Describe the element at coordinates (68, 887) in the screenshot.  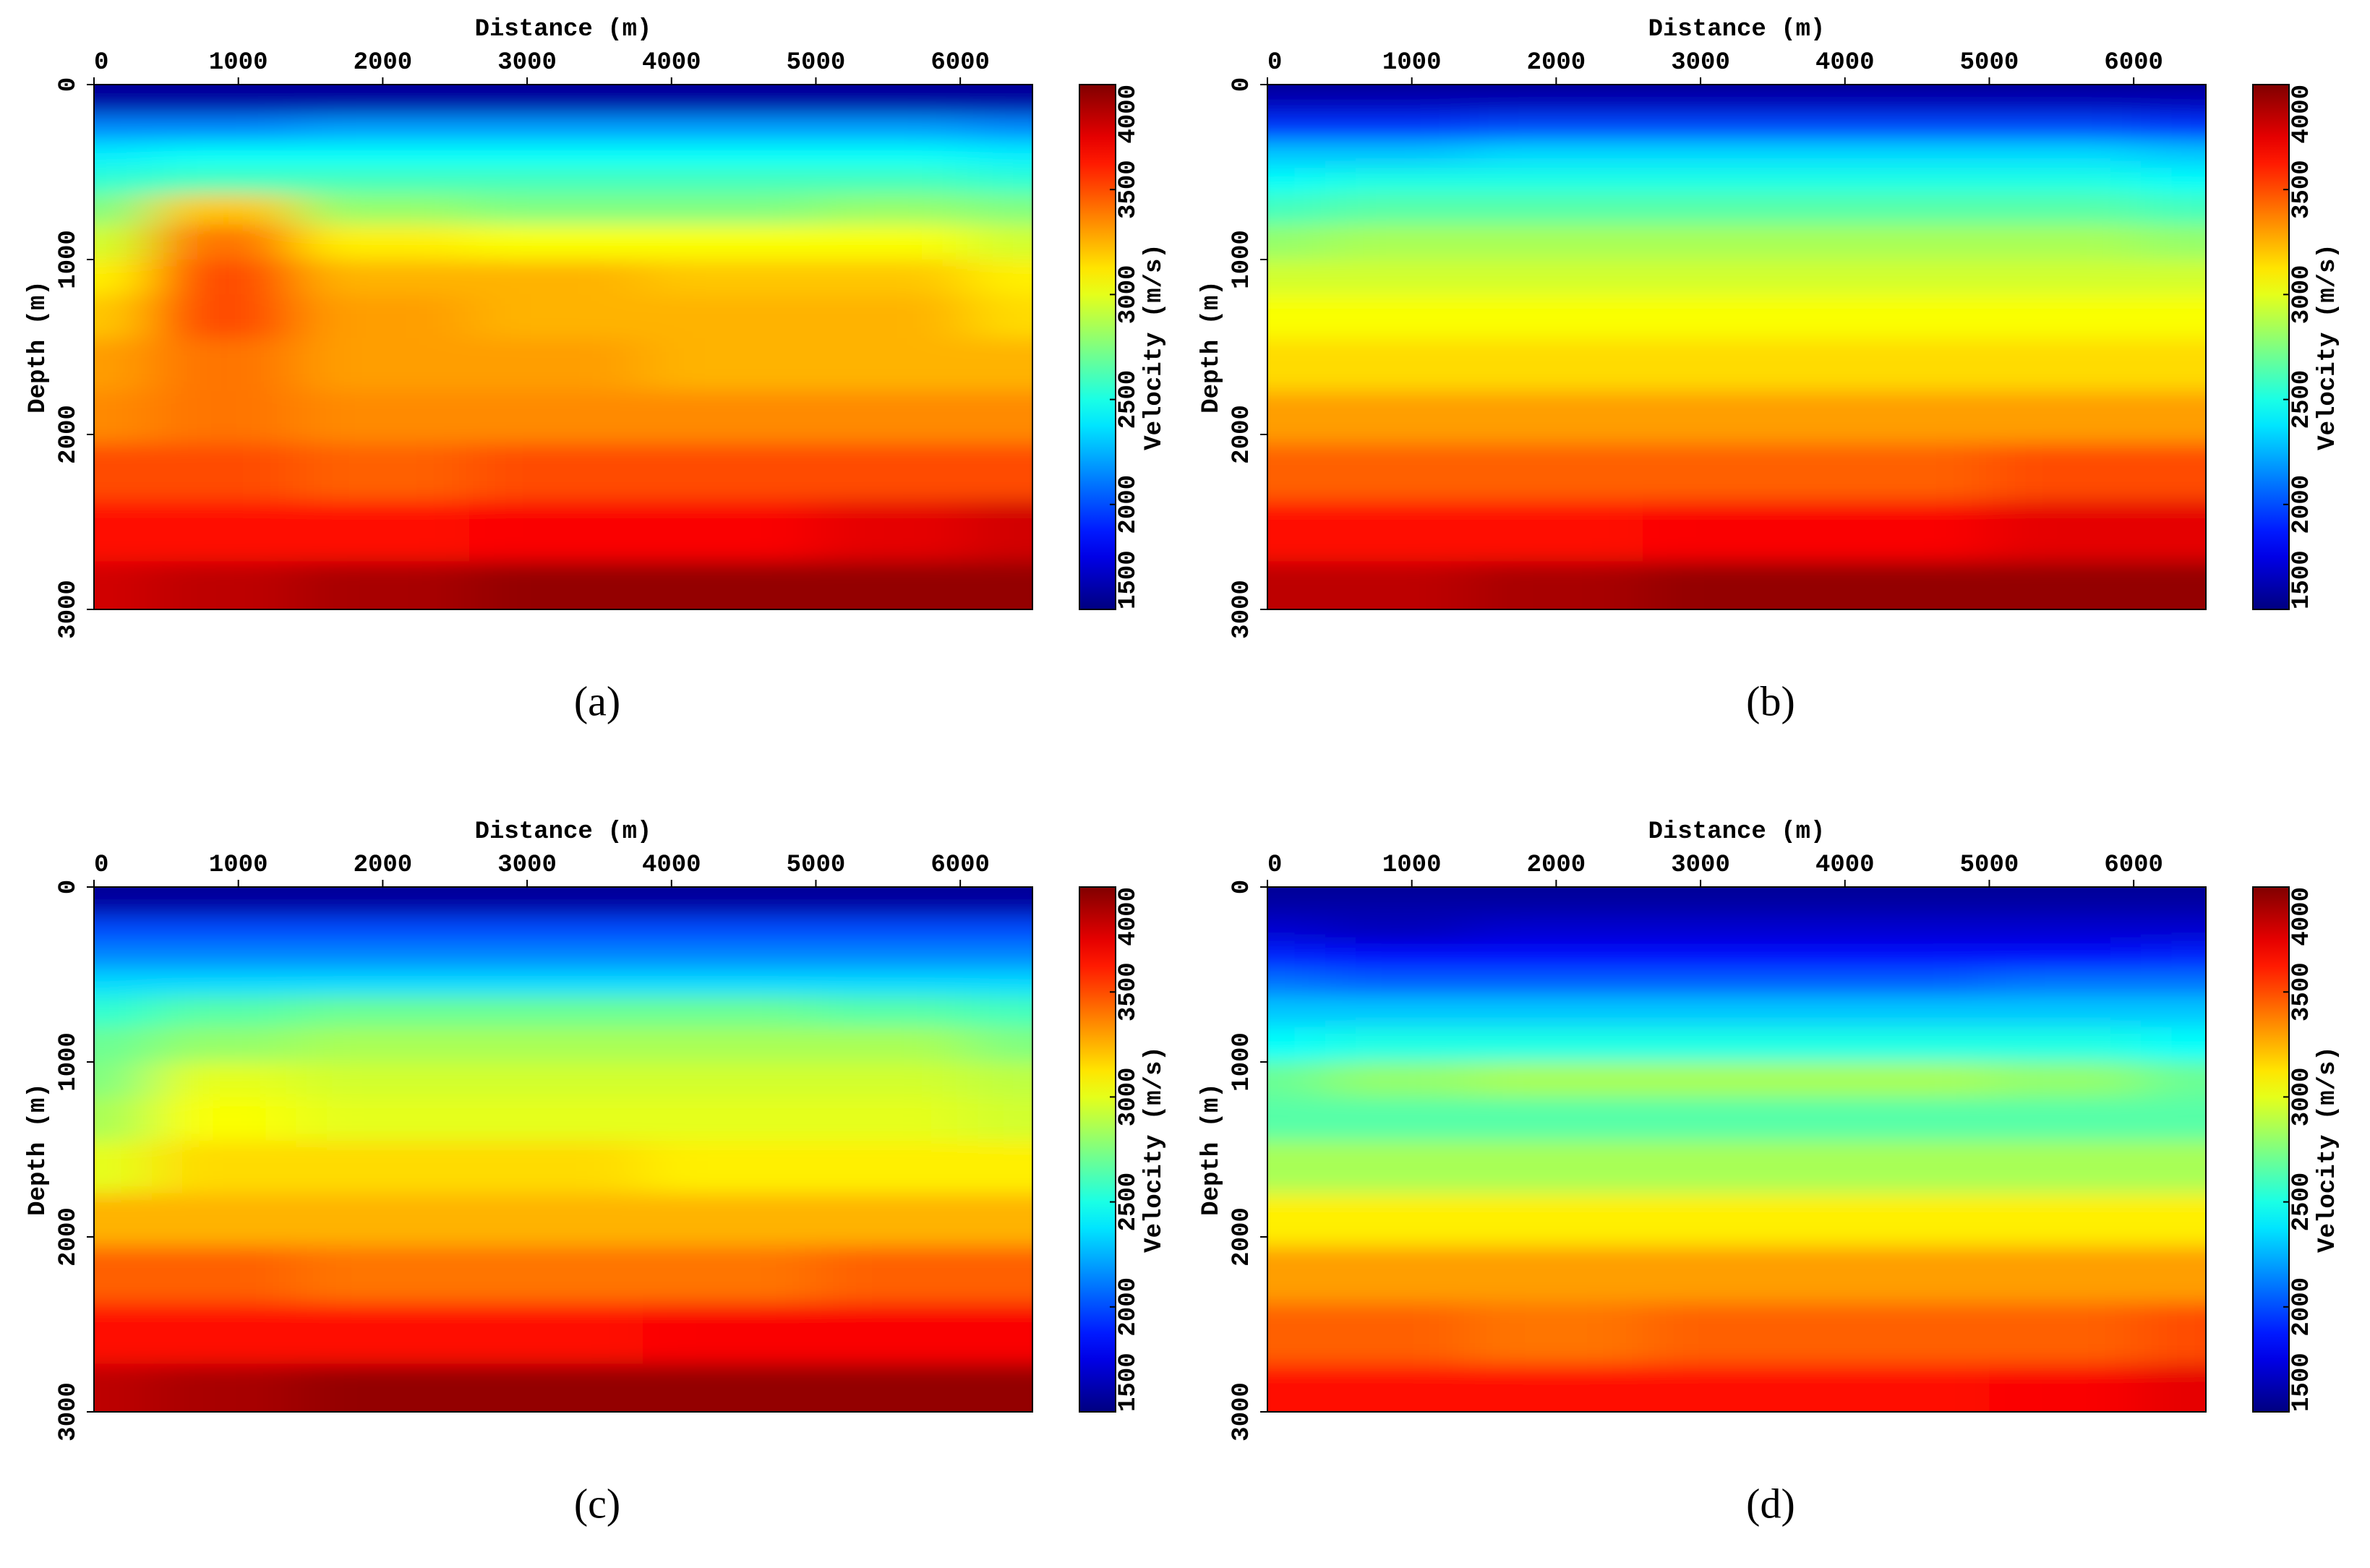
I see `y-tick-label: 0` at that location.